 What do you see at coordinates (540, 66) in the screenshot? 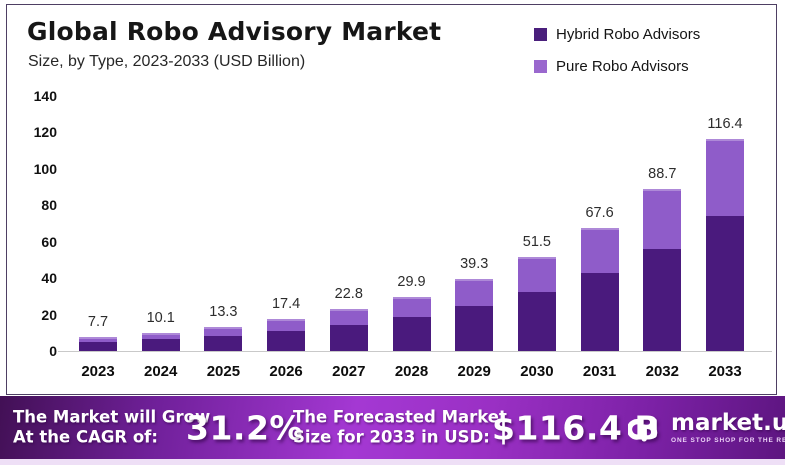
I see `pure-swatch-icon` at bounding box center [540, 66].